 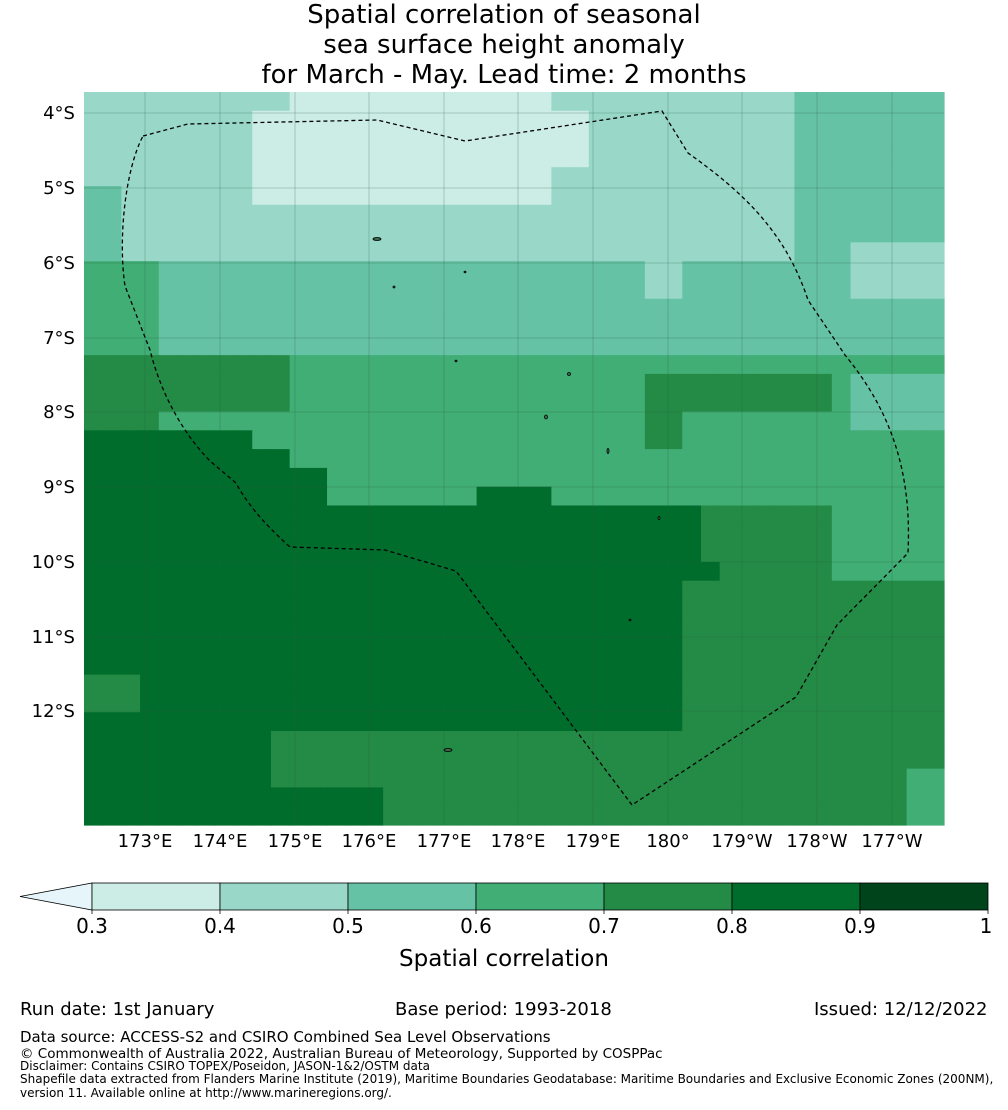 What do you see at coordinates (284, 896) in the screenshot?
I see `colorbar-swatch` at bounding box center [284, 896].